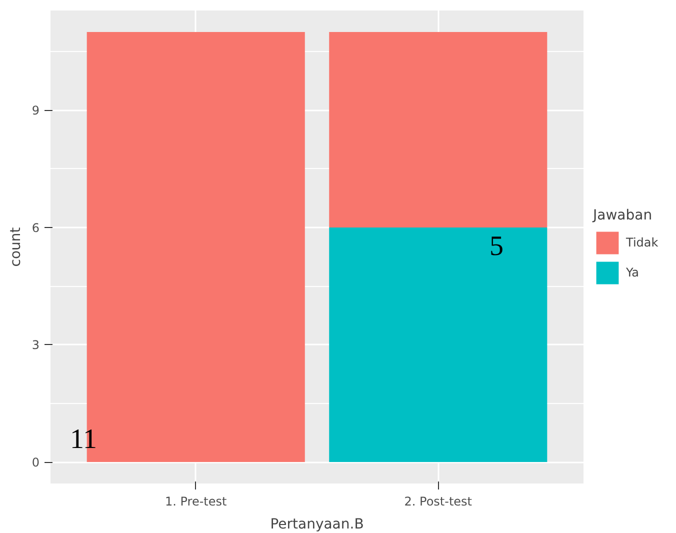 The width and height of the screenshot is (676, 533). What do you see at coordinates (36, 227) in the screenshot?
I see `y-tick-label: 6` at bounding box center [36, 227].